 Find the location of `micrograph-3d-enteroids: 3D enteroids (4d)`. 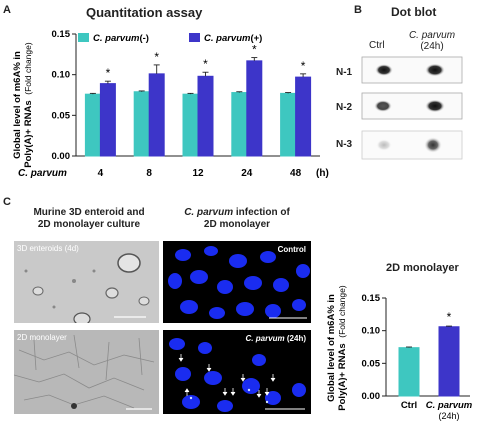

micrograph-3d-enteroids: 3D enteroids (4d) is located at coordinates (86, 282).